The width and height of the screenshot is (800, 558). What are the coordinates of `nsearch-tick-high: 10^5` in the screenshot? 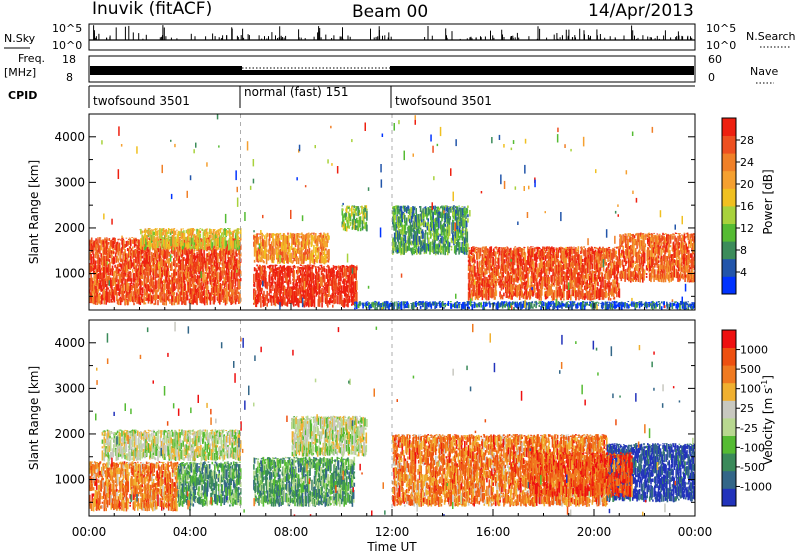 It's located at (721, 28).